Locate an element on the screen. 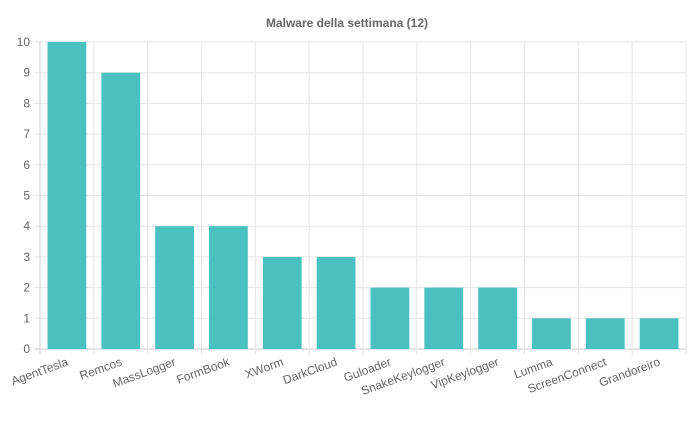 The image size is (693, 421). y-tick-label: 7 is located at coordinates (26, 134).